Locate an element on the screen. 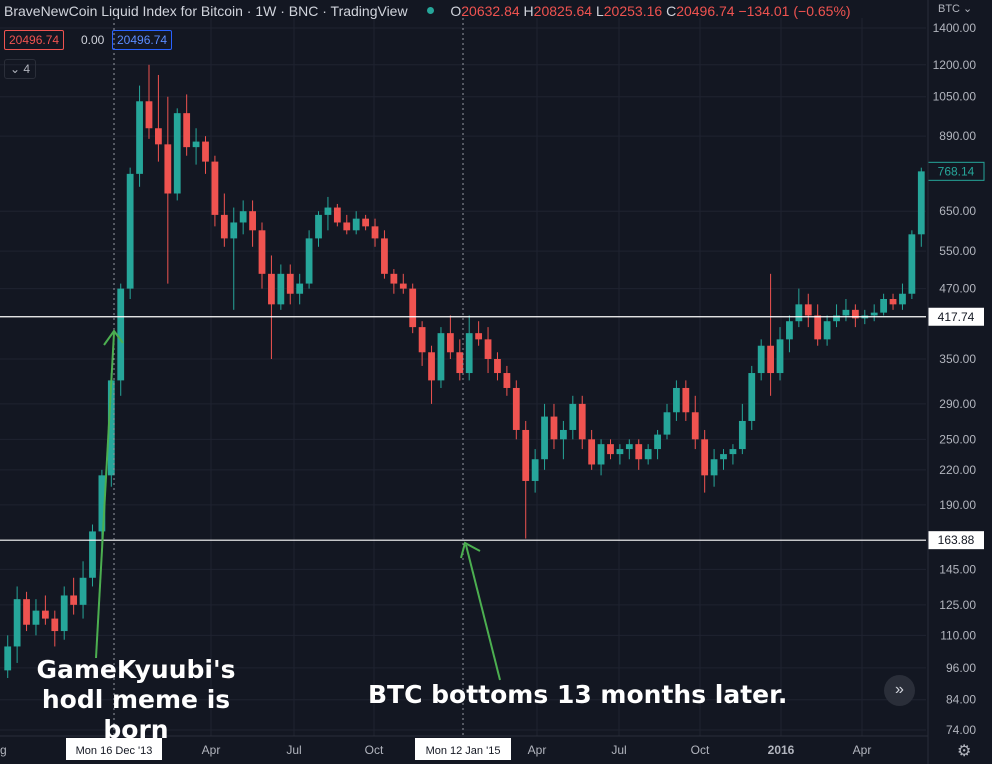 This screenshot has width=992, height=764. high-value: 20825.64 is located at coordinates (563, 11).